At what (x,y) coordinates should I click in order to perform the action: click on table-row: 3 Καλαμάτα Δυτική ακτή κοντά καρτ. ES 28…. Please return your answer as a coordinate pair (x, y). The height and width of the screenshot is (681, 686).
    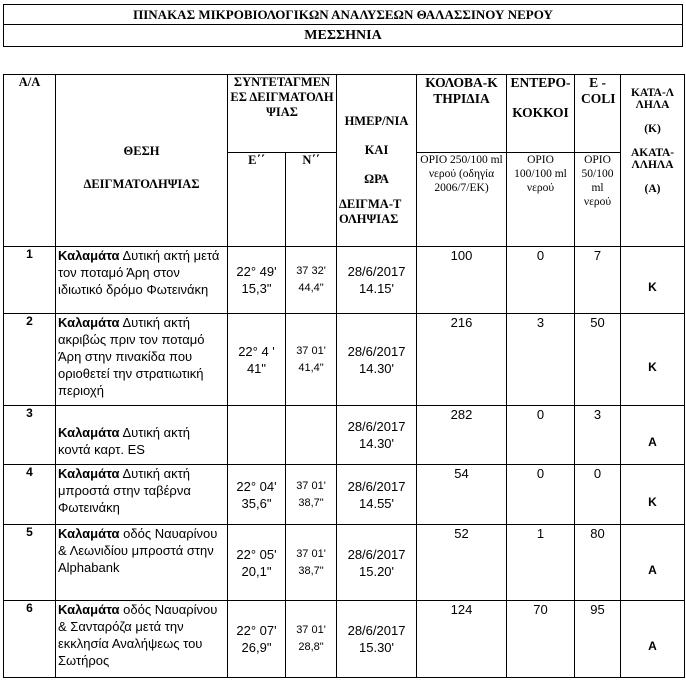
    Looking at the image, I should click on (344, 435).